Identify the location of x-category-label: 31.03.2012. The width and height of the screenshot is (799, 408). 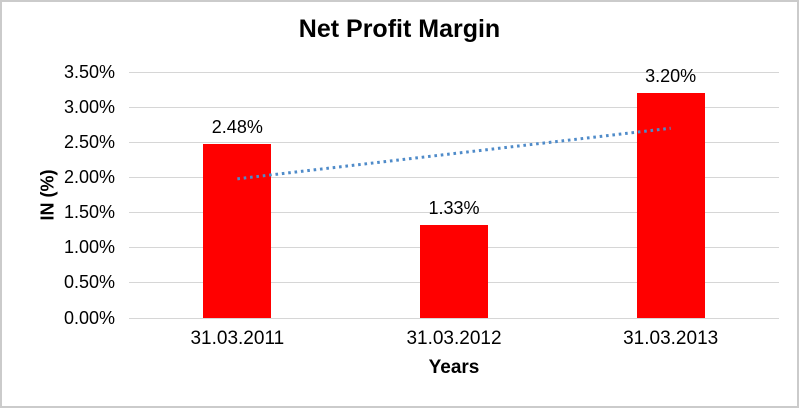
(454, 338).